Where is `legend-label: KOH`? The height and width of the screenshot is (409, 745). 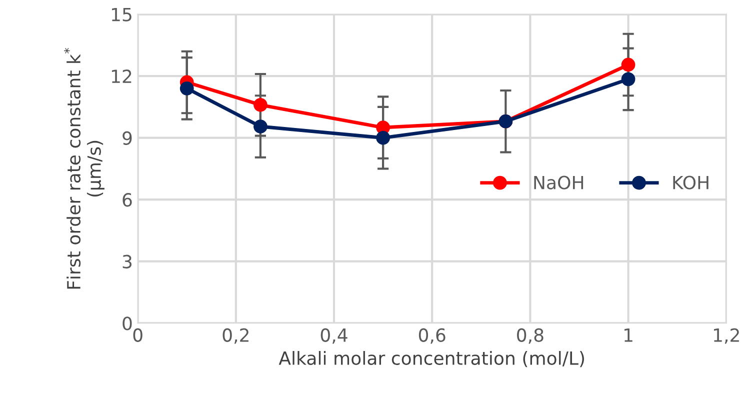 legend-label: KOH is located at coordinates (690, 183).